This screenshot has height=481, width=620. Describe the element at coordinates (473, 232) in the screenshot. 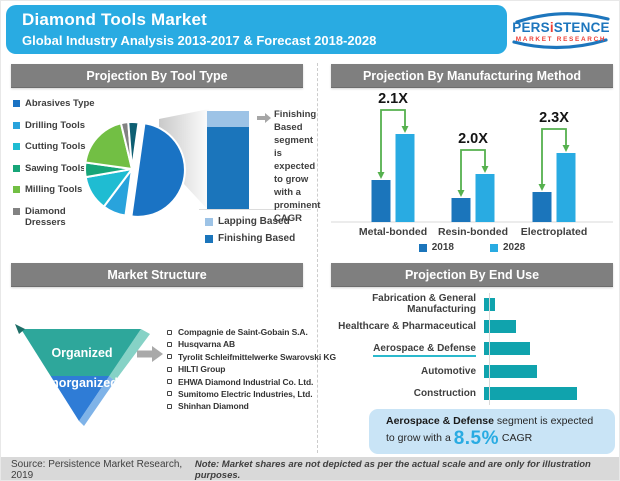

I see `category-label-resin-bonded: Resin-bonded` at that location.